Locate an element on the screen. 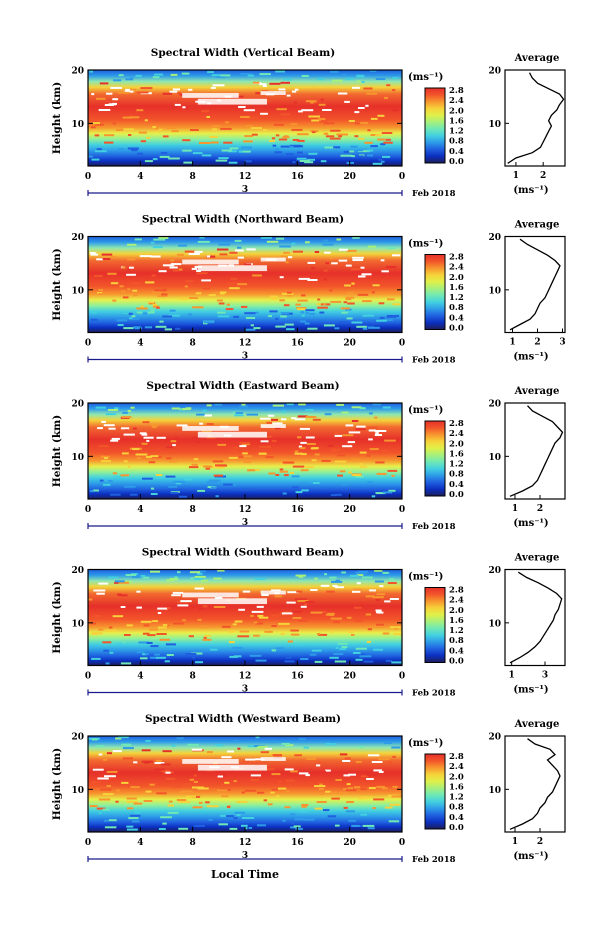 The image size is (616, 929). colorbar-tick-label: 1.2 is located at coordinates (456, 298).